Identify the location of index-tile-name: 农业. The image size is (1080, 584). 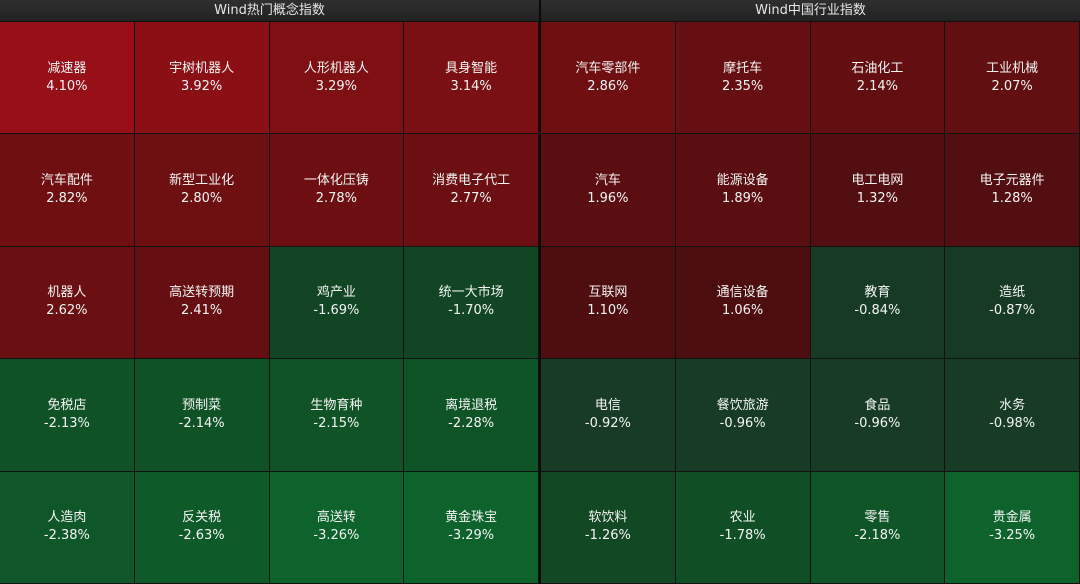
(742, 518).